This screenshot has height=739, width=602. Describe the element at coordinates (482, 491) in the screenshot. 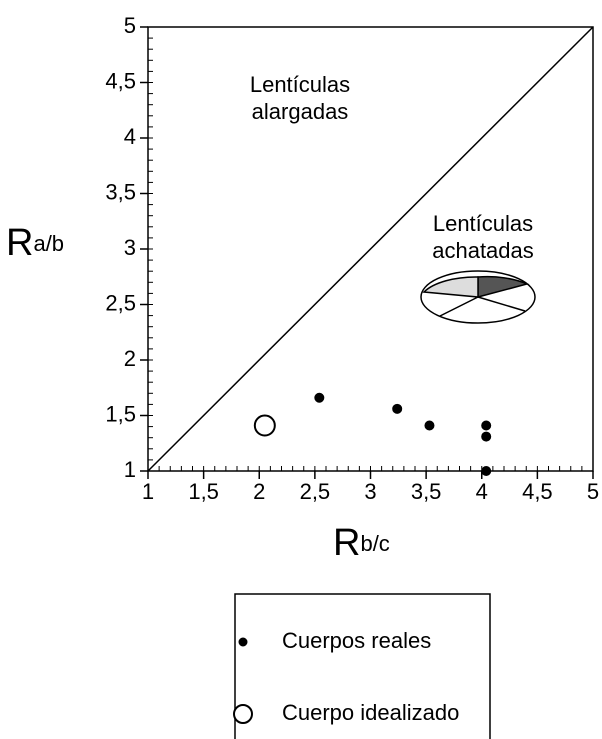

I see `x-tick-label: 4` at that location.